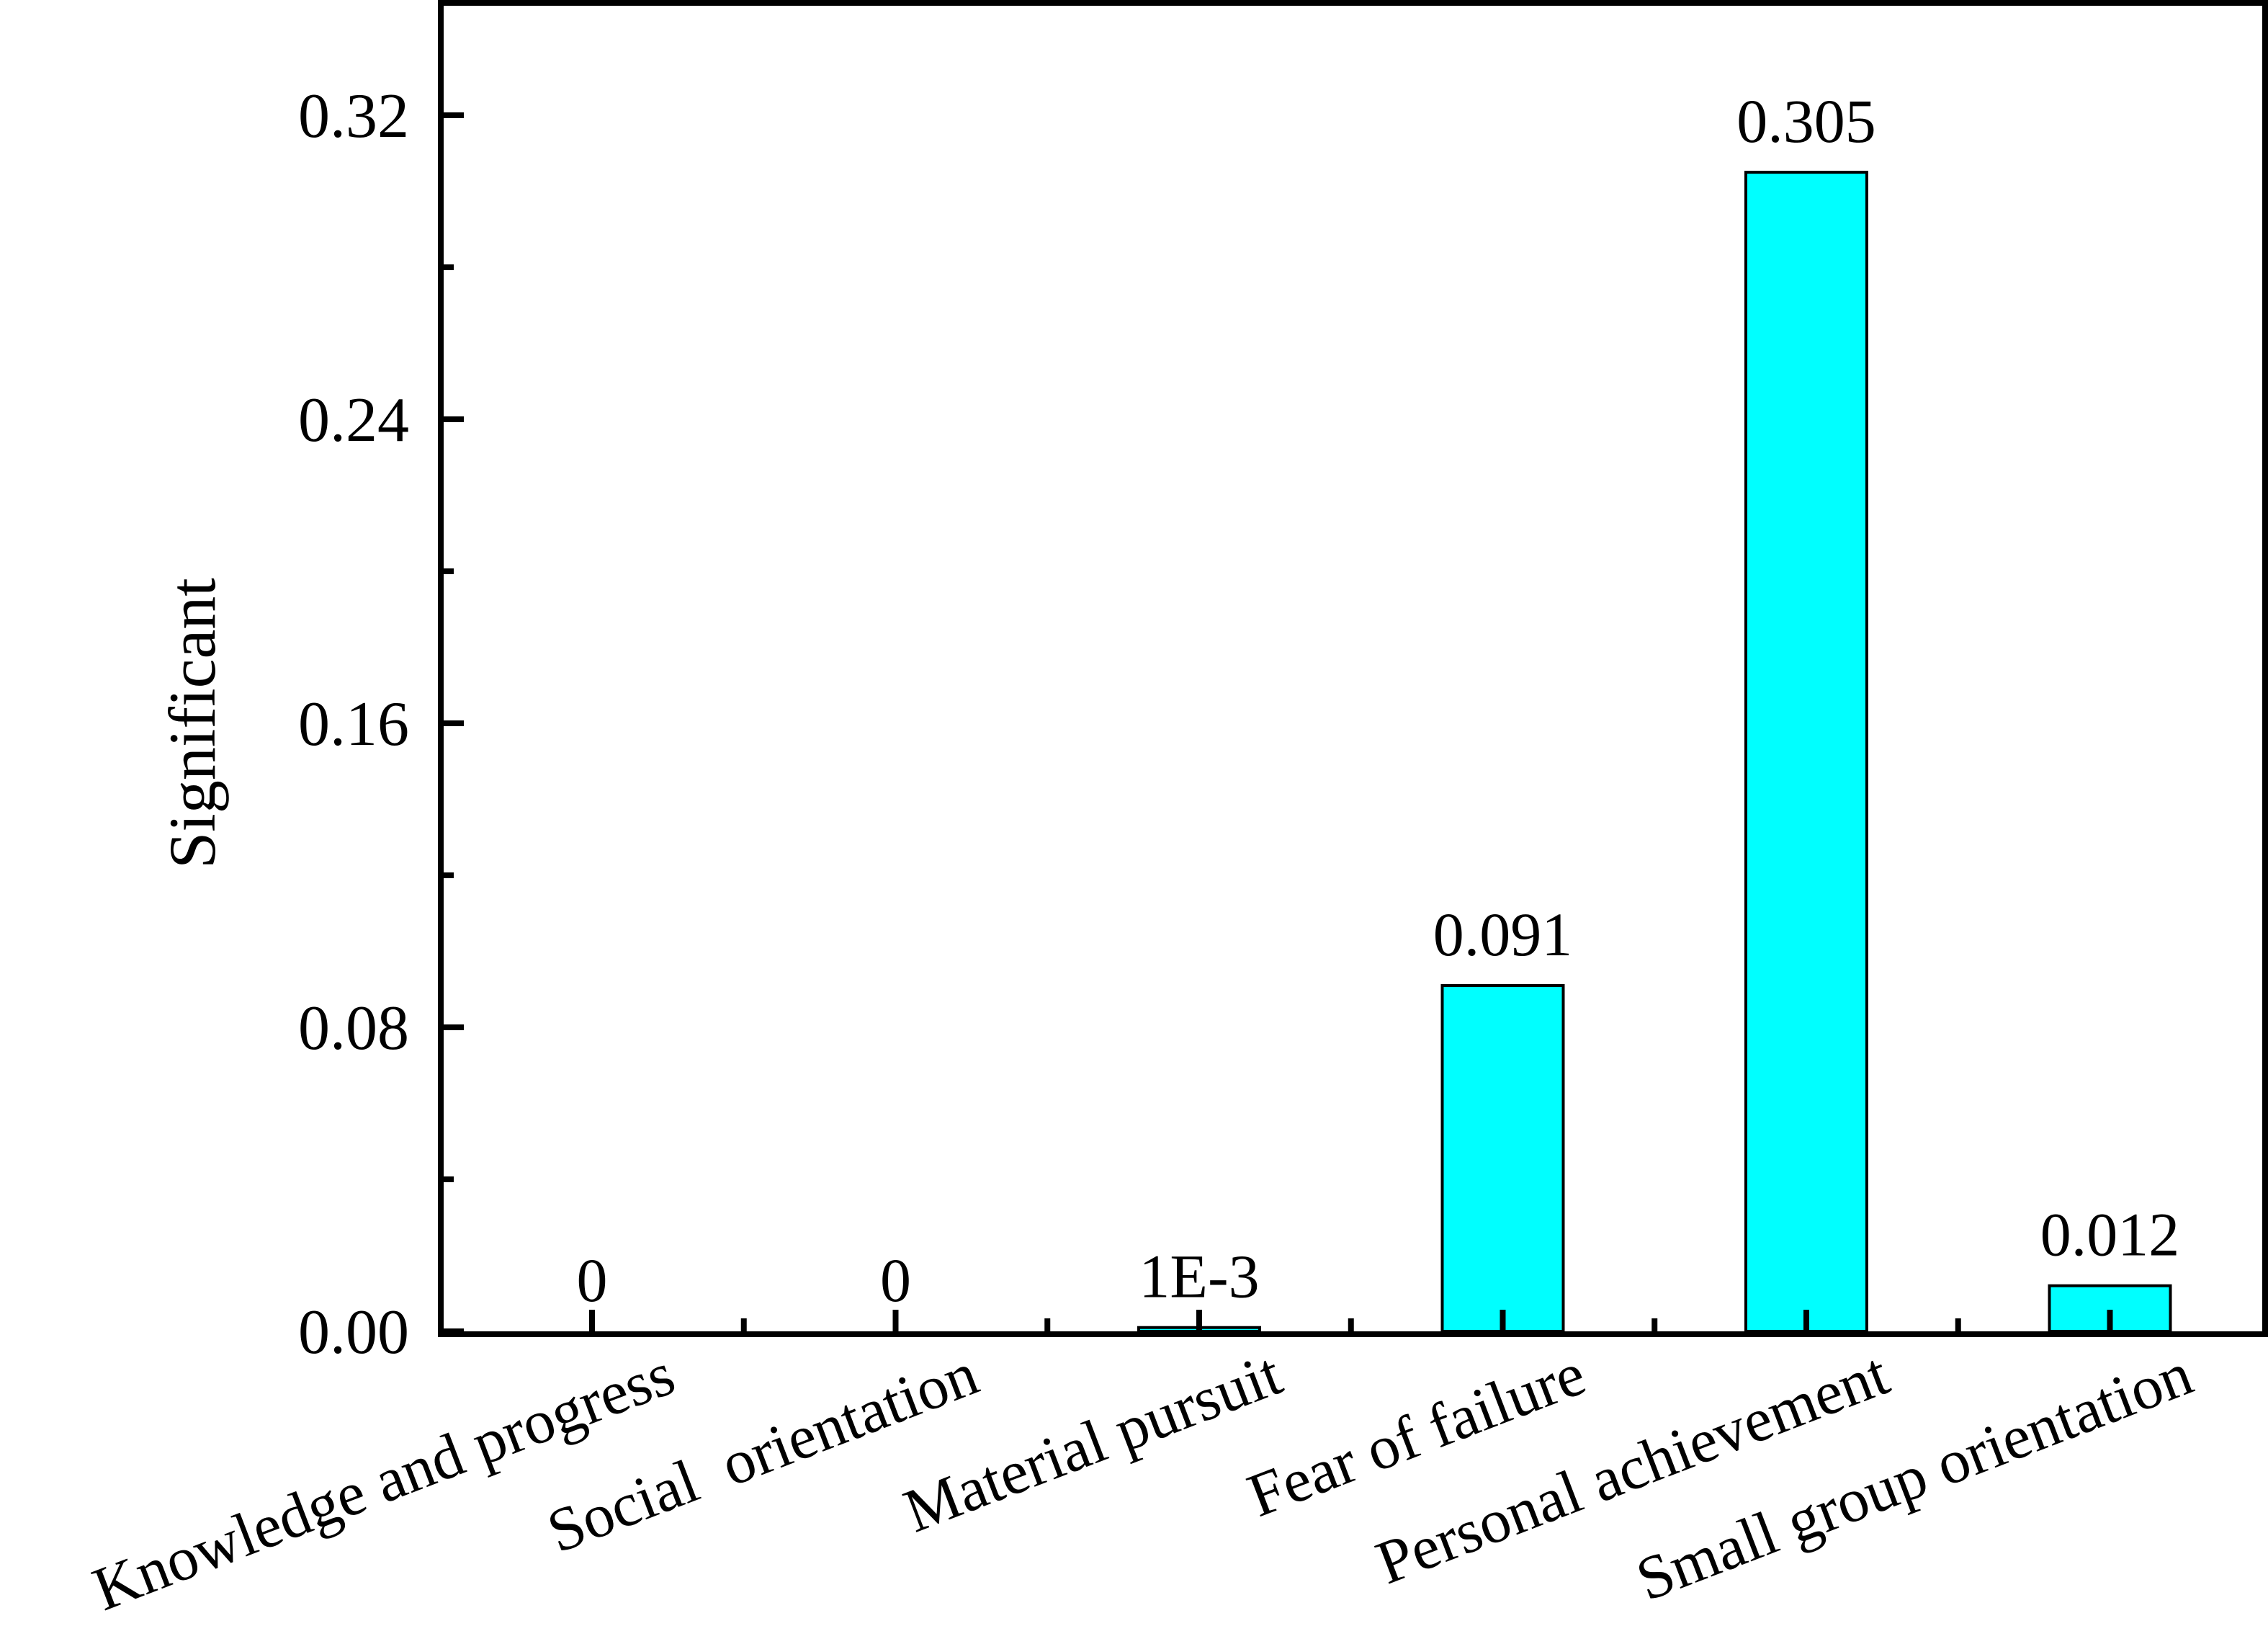 The width and height of the screenshot is (2268, 1644). What do you see at coordinates (193, 723) in the screenshot?
I see `y-axis-title: Significant` at bounding box center [193, 723].